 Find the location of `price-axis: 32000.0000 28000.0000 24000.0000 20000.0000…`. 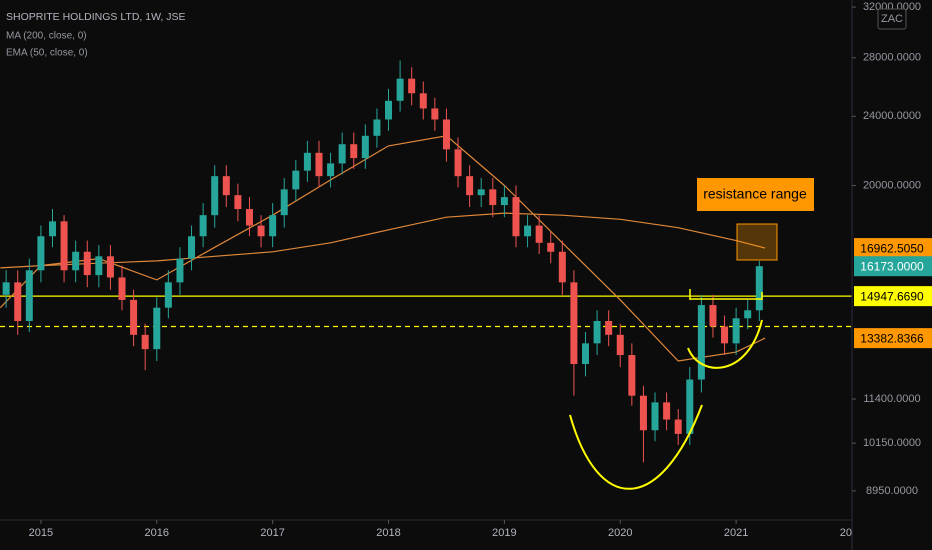

price-axis: 32000.0000 28000.0000 24000.0000 20000.0000… is located at coordinates (892, 249).